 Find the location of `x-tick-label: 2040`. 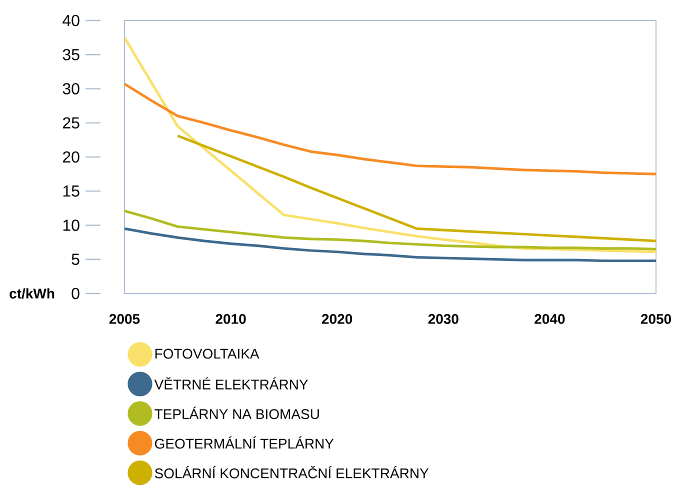

x-tick-label: 2040 is located at coordinates (549, 319).